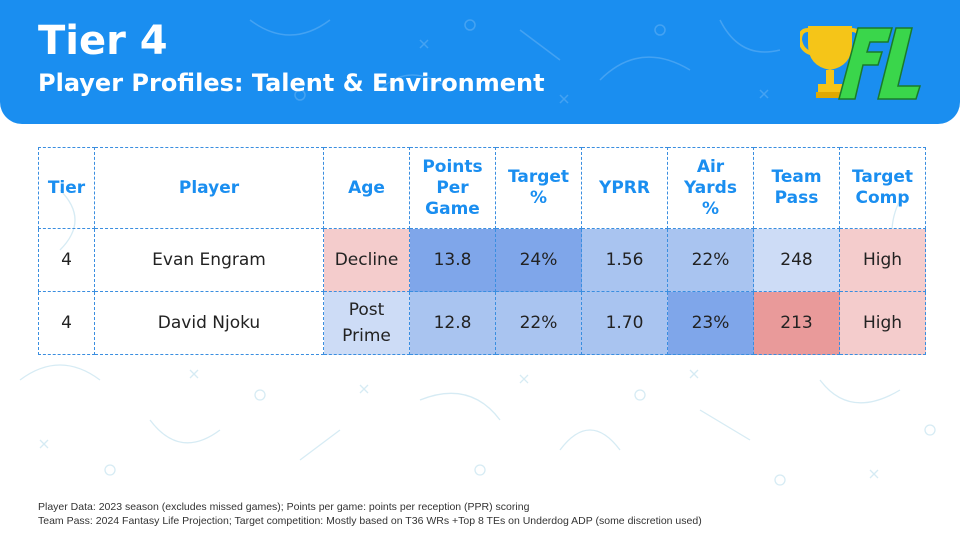  Describe the element at coordinates (880, 63) in the screenshot. I see `fl-logo-letters` at that location.